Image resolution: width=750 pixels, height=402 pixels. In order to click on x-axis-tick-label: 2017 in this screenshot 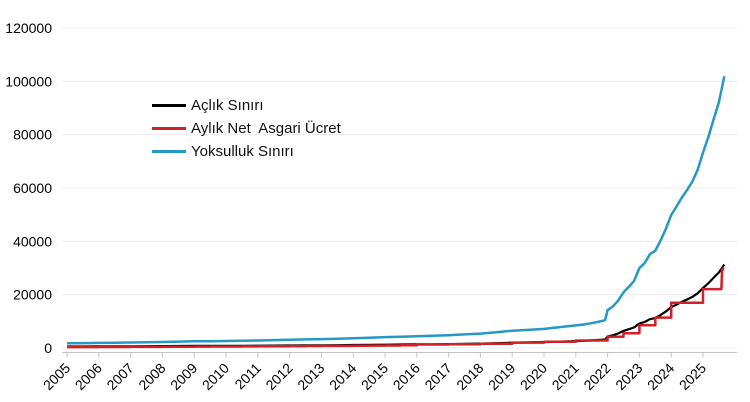, I will do `click(437, 376)`.